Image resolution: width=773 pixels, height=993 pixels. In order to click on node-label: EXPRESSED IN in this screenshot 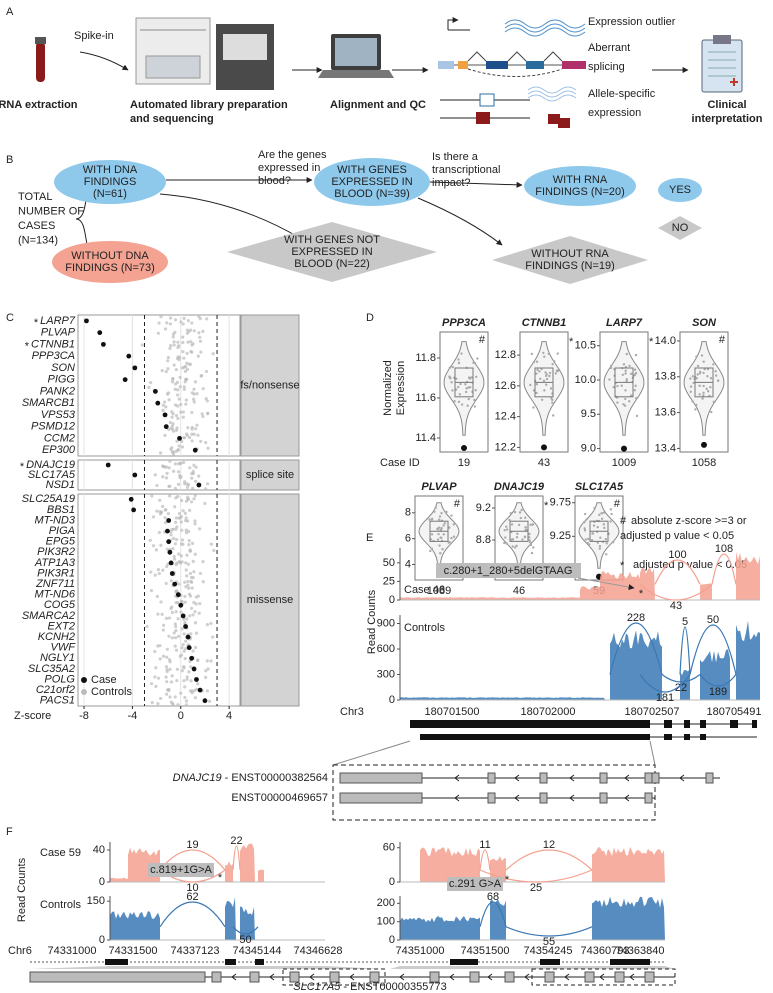, I will do `click(371, 182)`.